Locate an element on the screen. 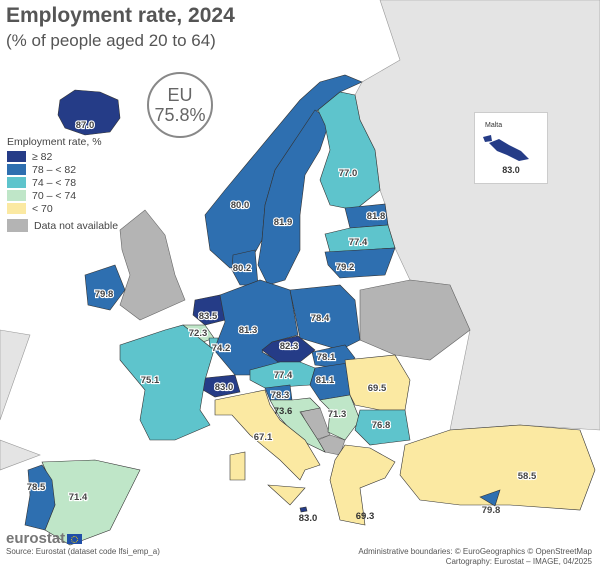 This screenshot has width=600, height=573. value-label-el: 69.3 is located at coordinates (365, 516).